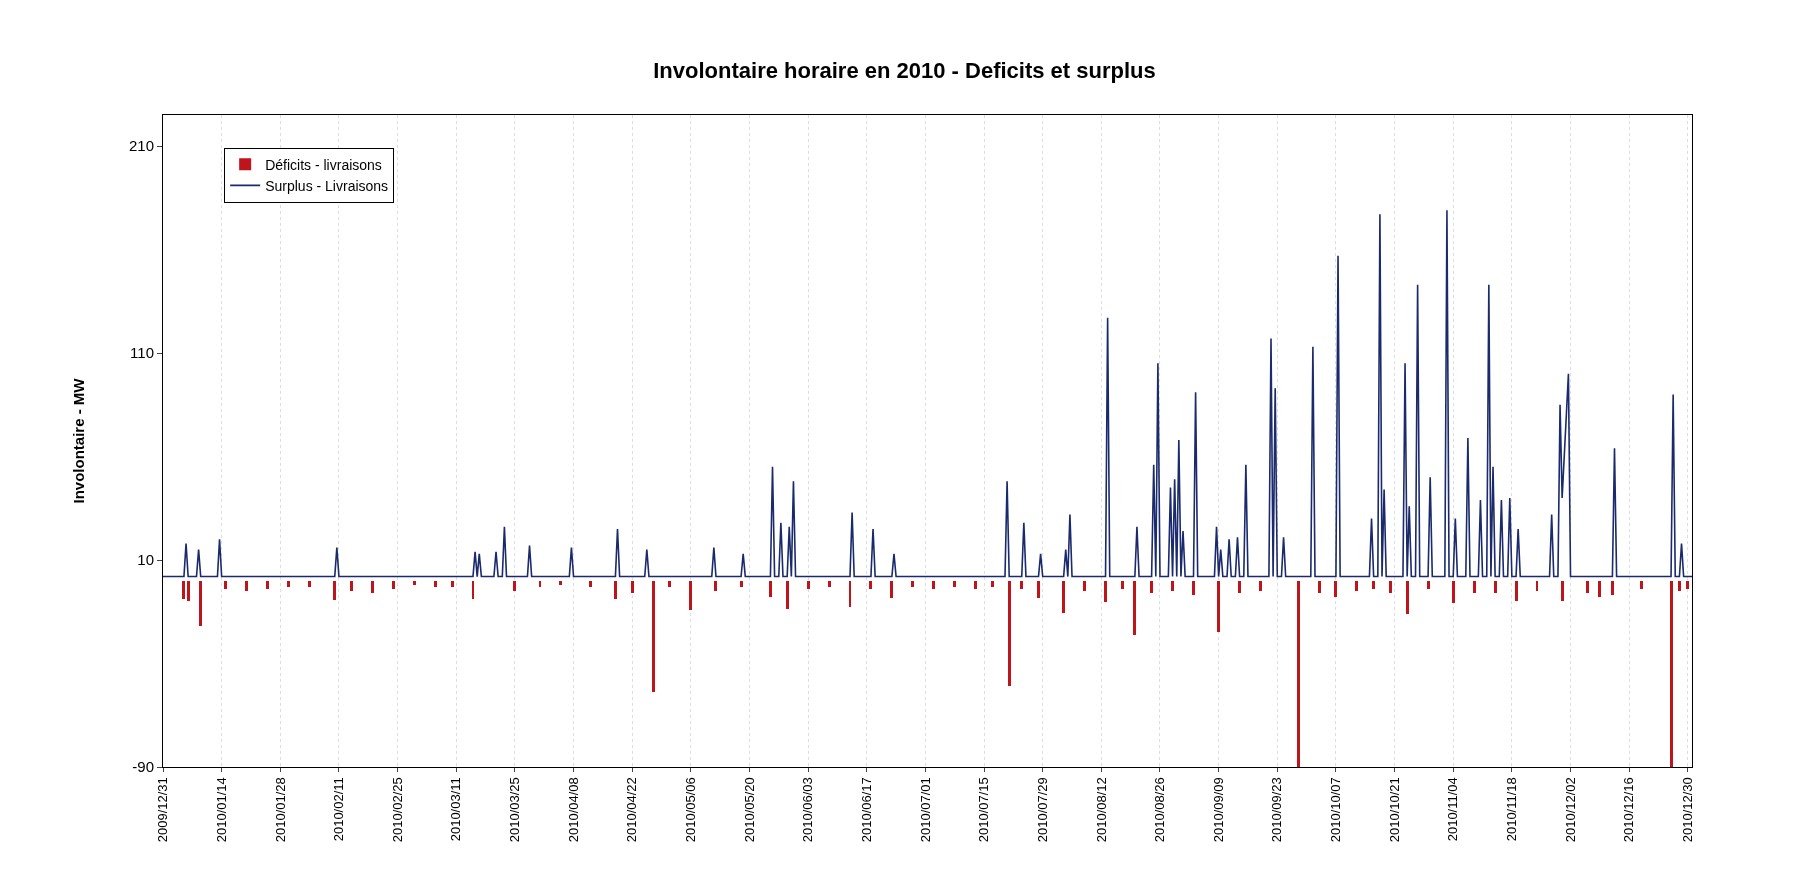  Describe the element at coordinates (142, 353) in the screenshot. I see `y-tick-label: 110` at that location.